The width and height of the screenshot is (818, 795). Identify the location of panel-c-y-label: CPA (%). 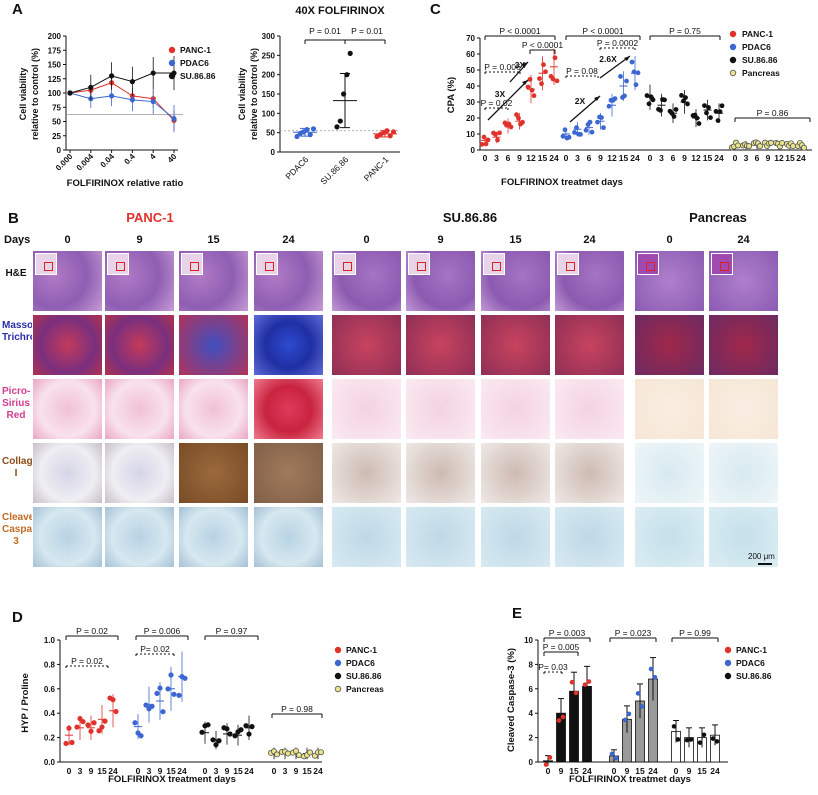
(451, 95).